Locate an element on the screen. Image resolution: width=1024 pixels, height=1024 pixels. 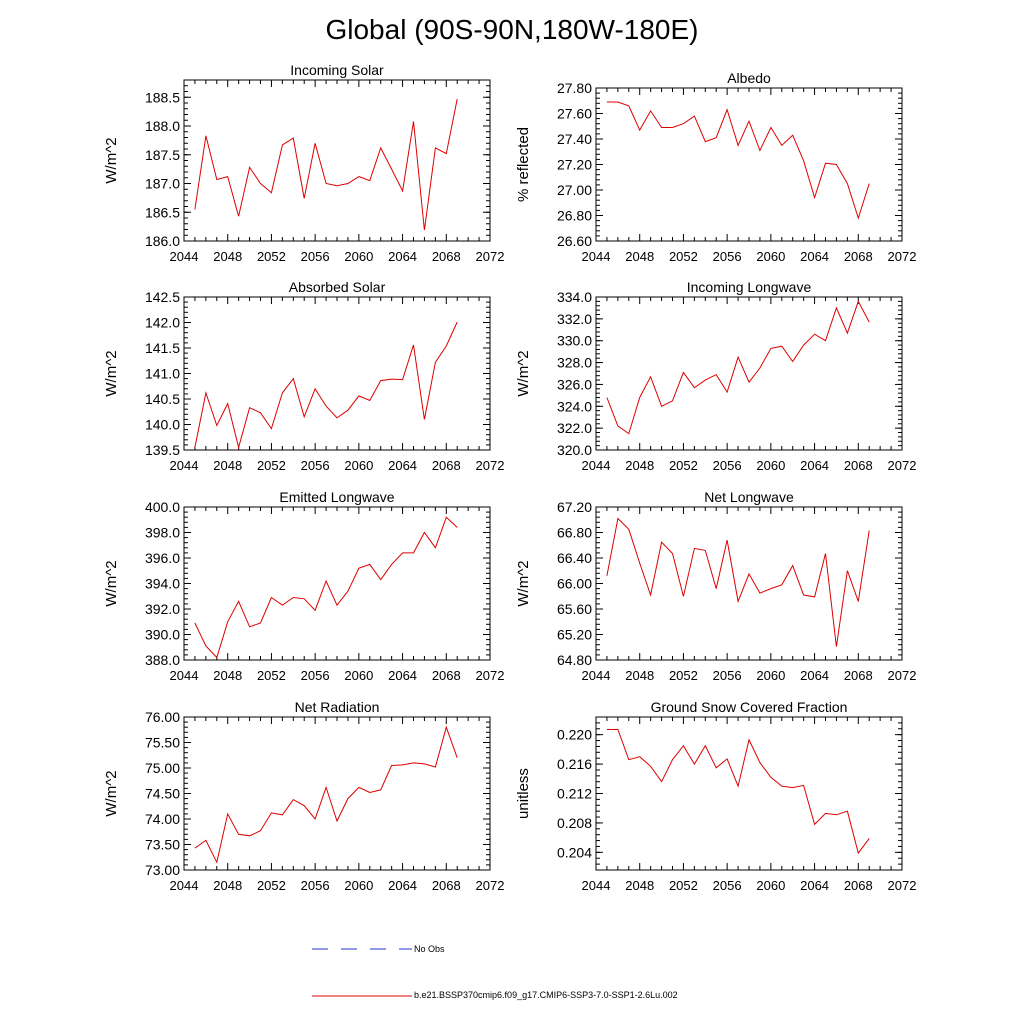
panel-title: Incoming Longwave is located at coordinates (749, 287).